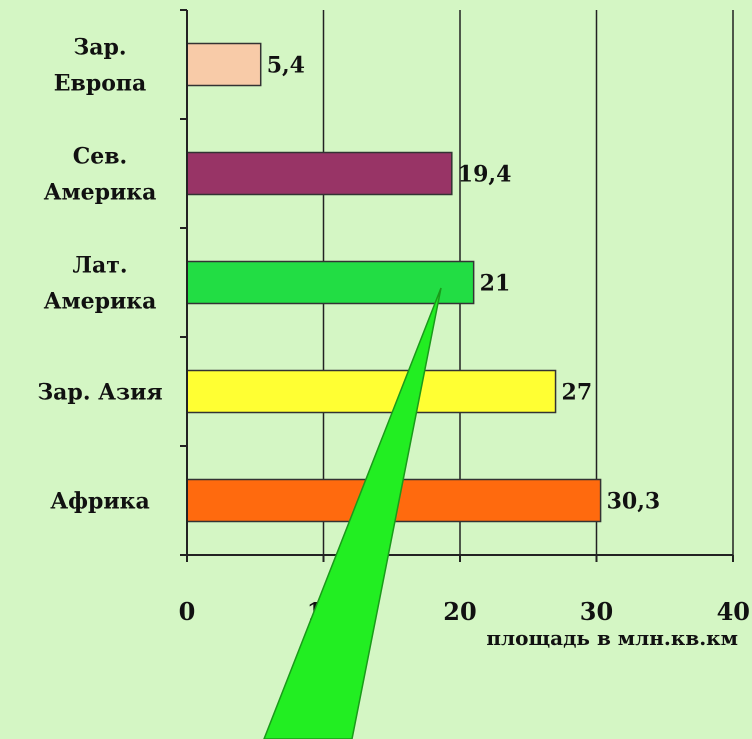 This screenshot has height=739, width=752. I want to click on callout, so click(352, 513).